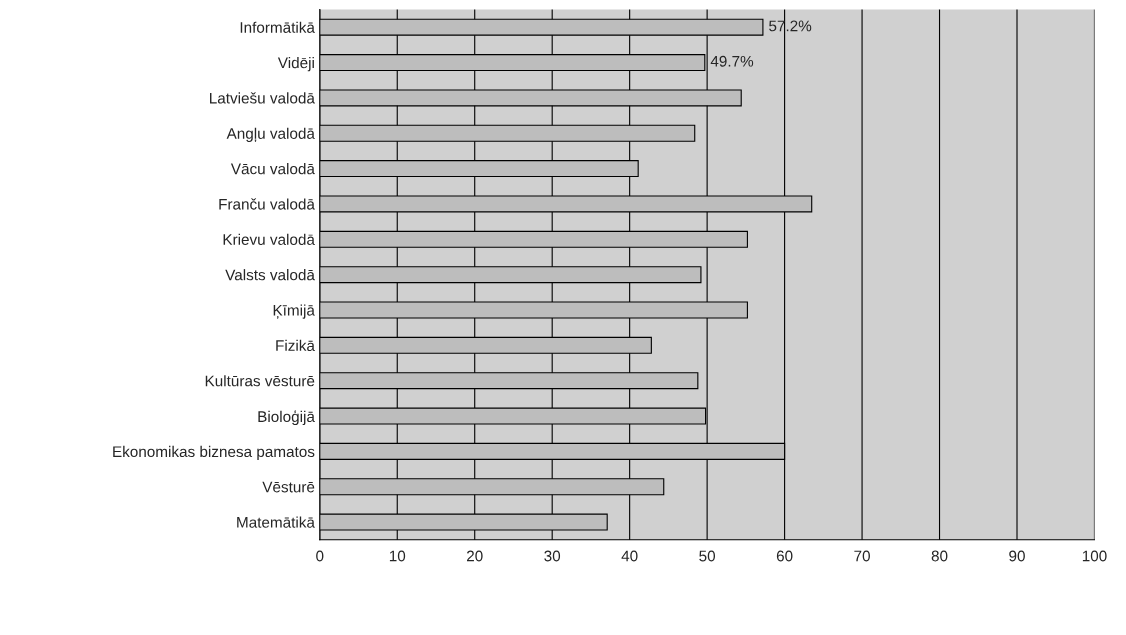 The image size is (1126, 635). What do you see at coordinates (862, 556) in the screenshot?
I see `x-tick-label: 70` at bounding box center [862, 556].